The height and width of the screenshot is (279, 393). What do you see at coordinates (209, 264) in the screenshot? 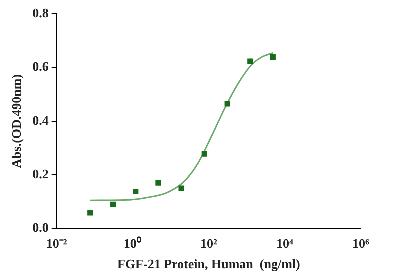
I see `x-axis-title: FGF-21 Protein, Human (ng/ml)` at bounding box center [209, 264].